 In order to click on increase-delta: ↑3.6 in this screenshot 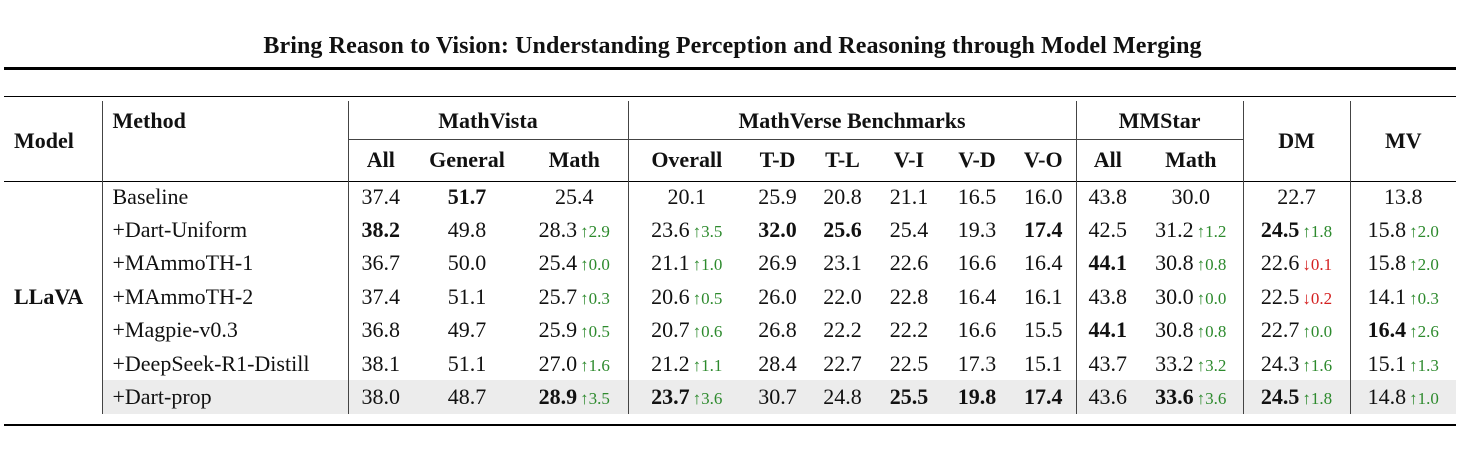, I will do `click(1211, 399)`.